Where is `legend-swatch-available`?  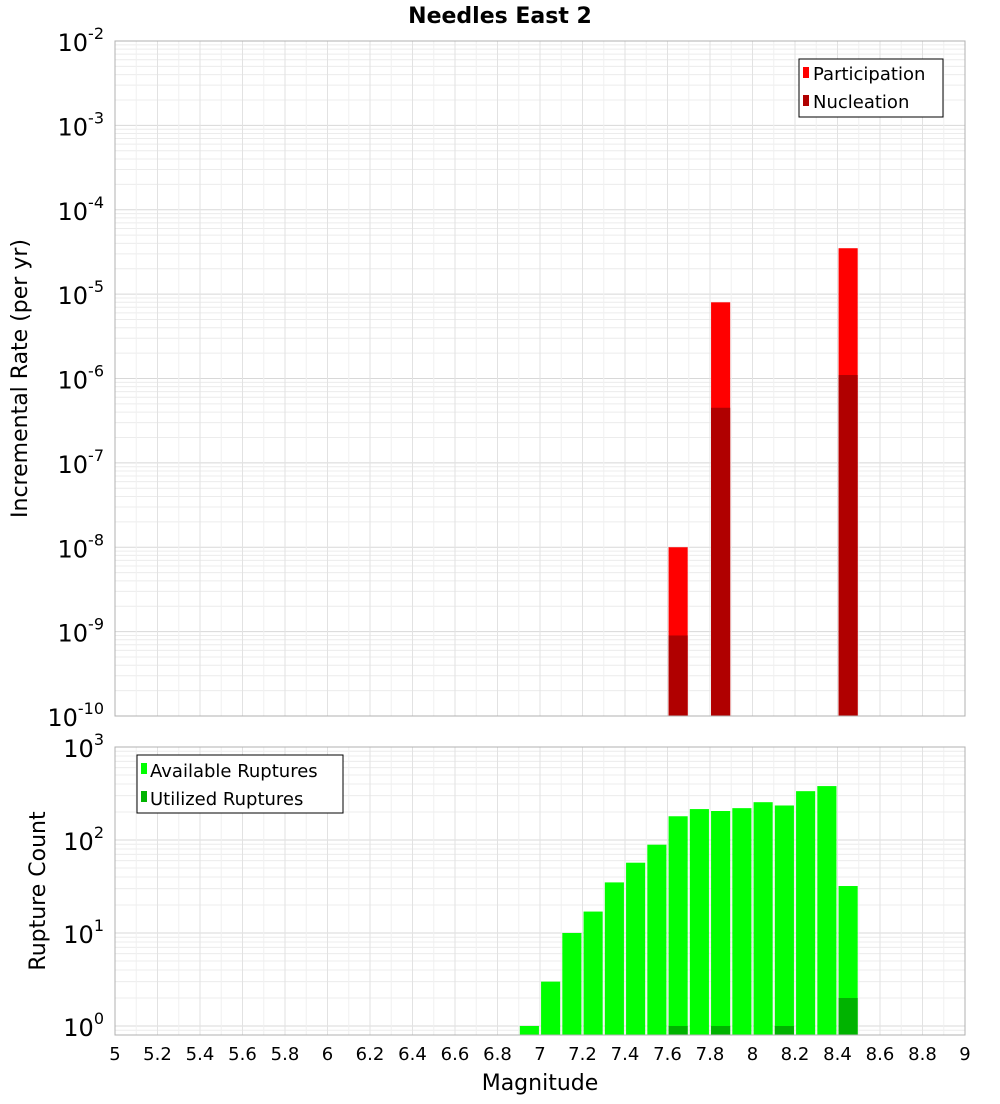
legend-swatch-available is located at coordinates (144, 768).